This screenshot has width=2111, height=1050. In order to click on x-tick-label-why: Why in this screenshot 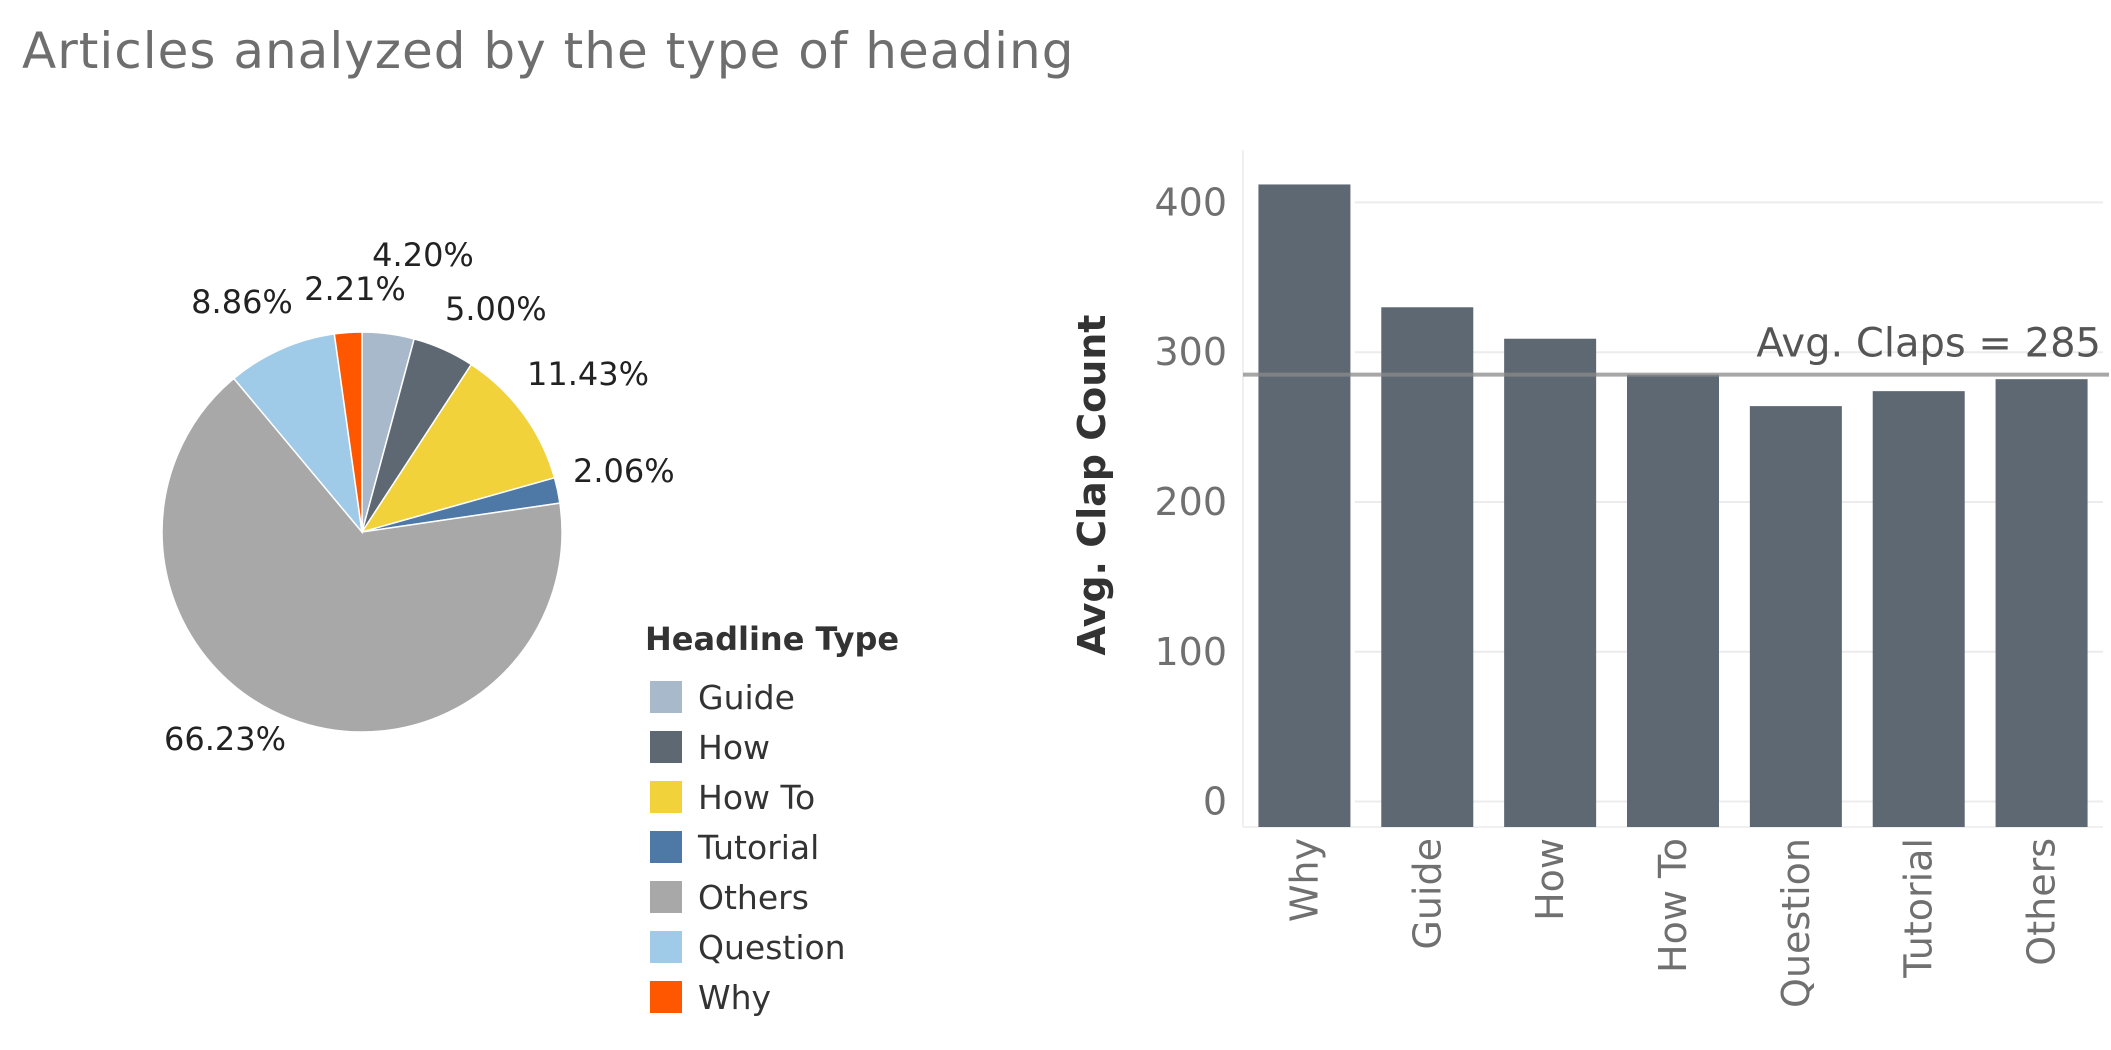, I will do `click(1304, 880)`.